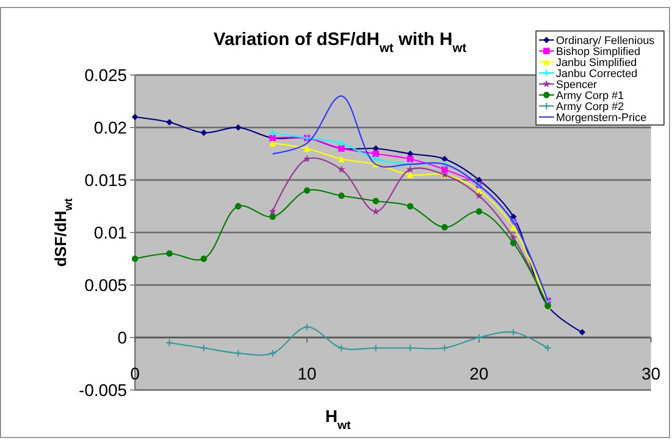 This screenshot has width=672, height=439. What do you see at coordinates (102, 390) in the screenshot?
I see `y-tick-label: -0.005` at bounding box center [102, 390].